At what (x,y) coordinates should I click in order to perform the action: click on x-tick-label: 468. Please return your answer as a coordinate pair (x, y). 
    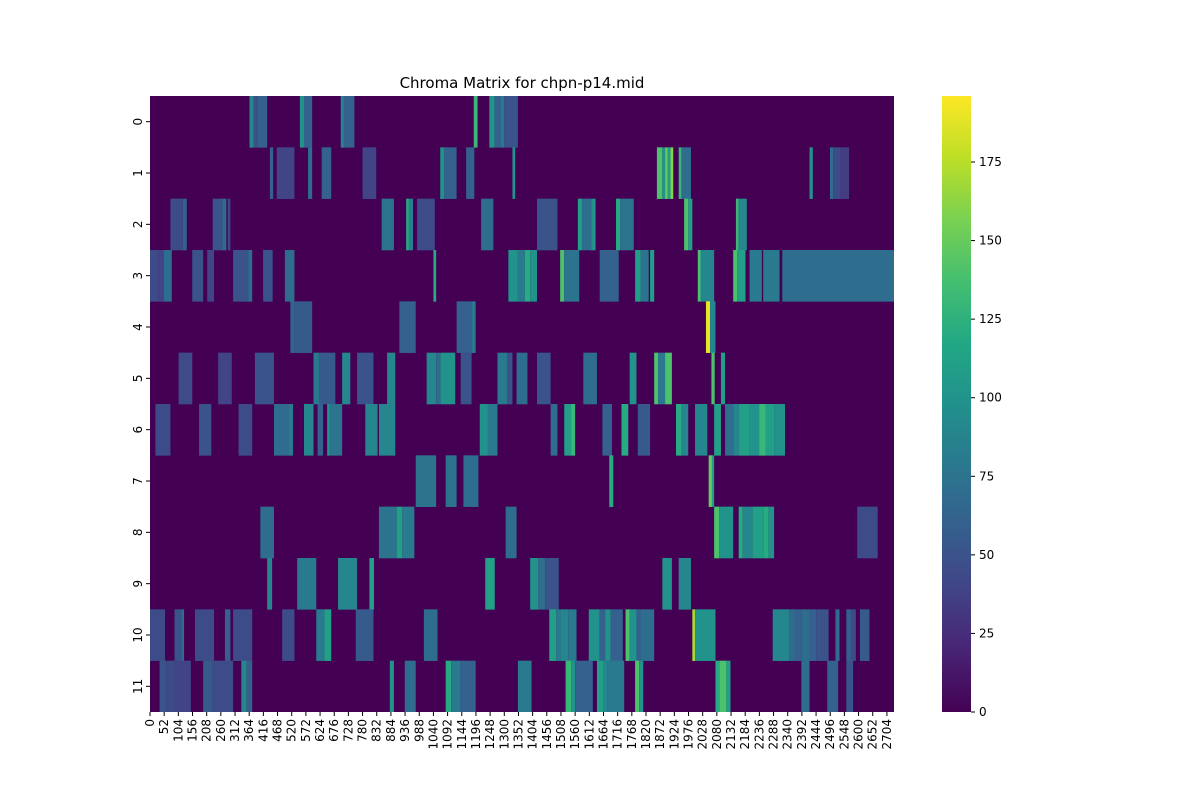
    Looking at the image, I should click on (278, 730).